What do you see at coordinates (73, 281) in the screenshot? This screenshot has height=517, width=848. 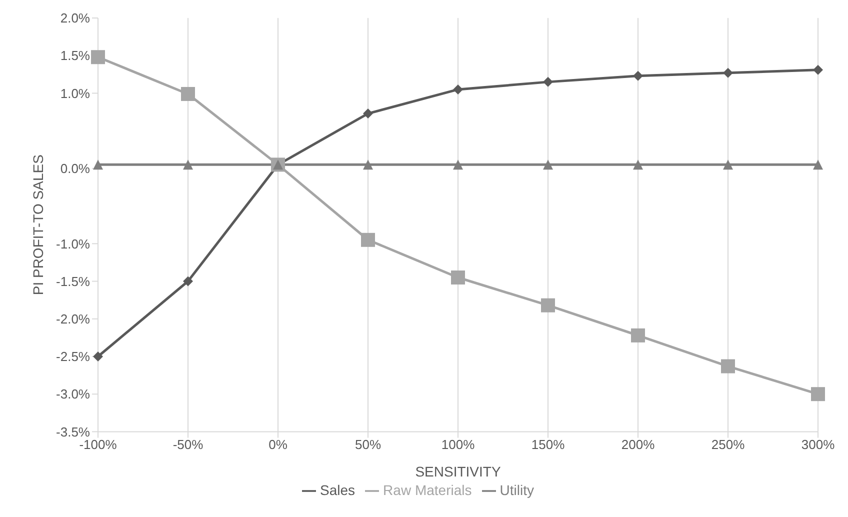 I see `y-tick-label: -1.5%` at bounding box center [73, 281].